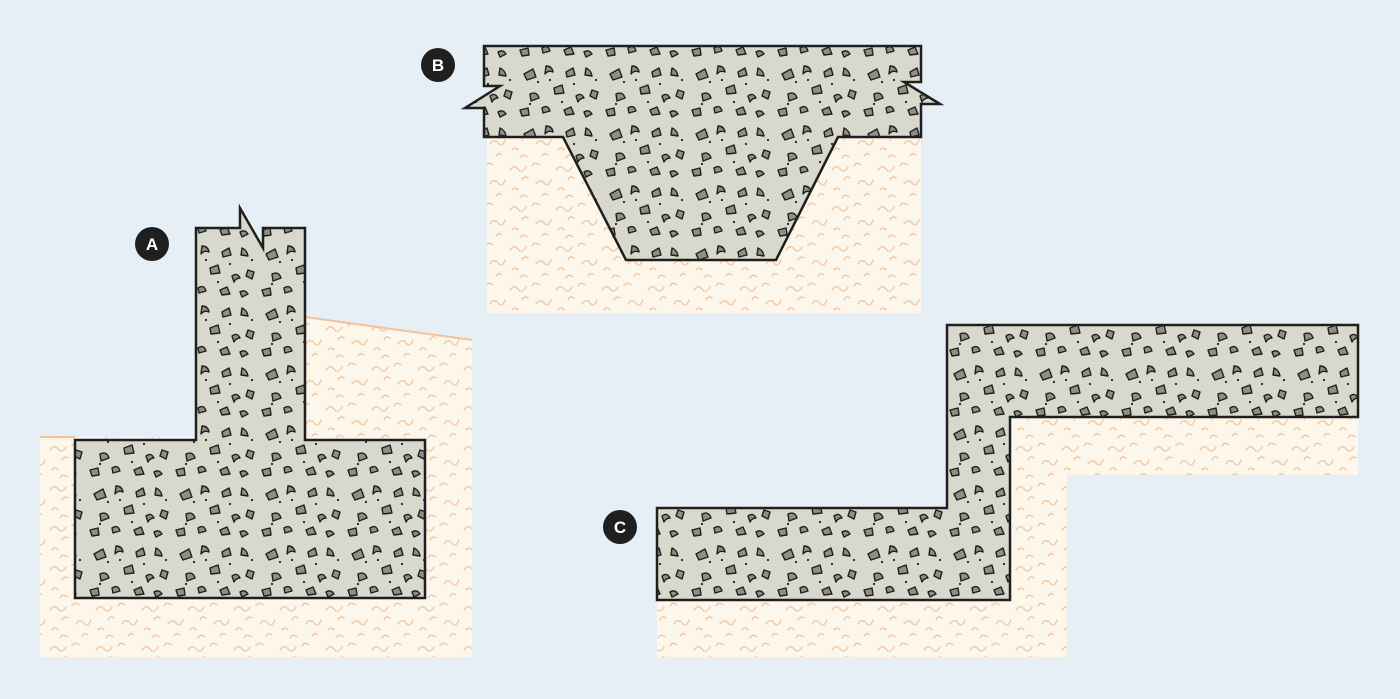 The height and width of the screenshot is (699, 1400). I want to click on badge-c-label: C, so click(620, 527).